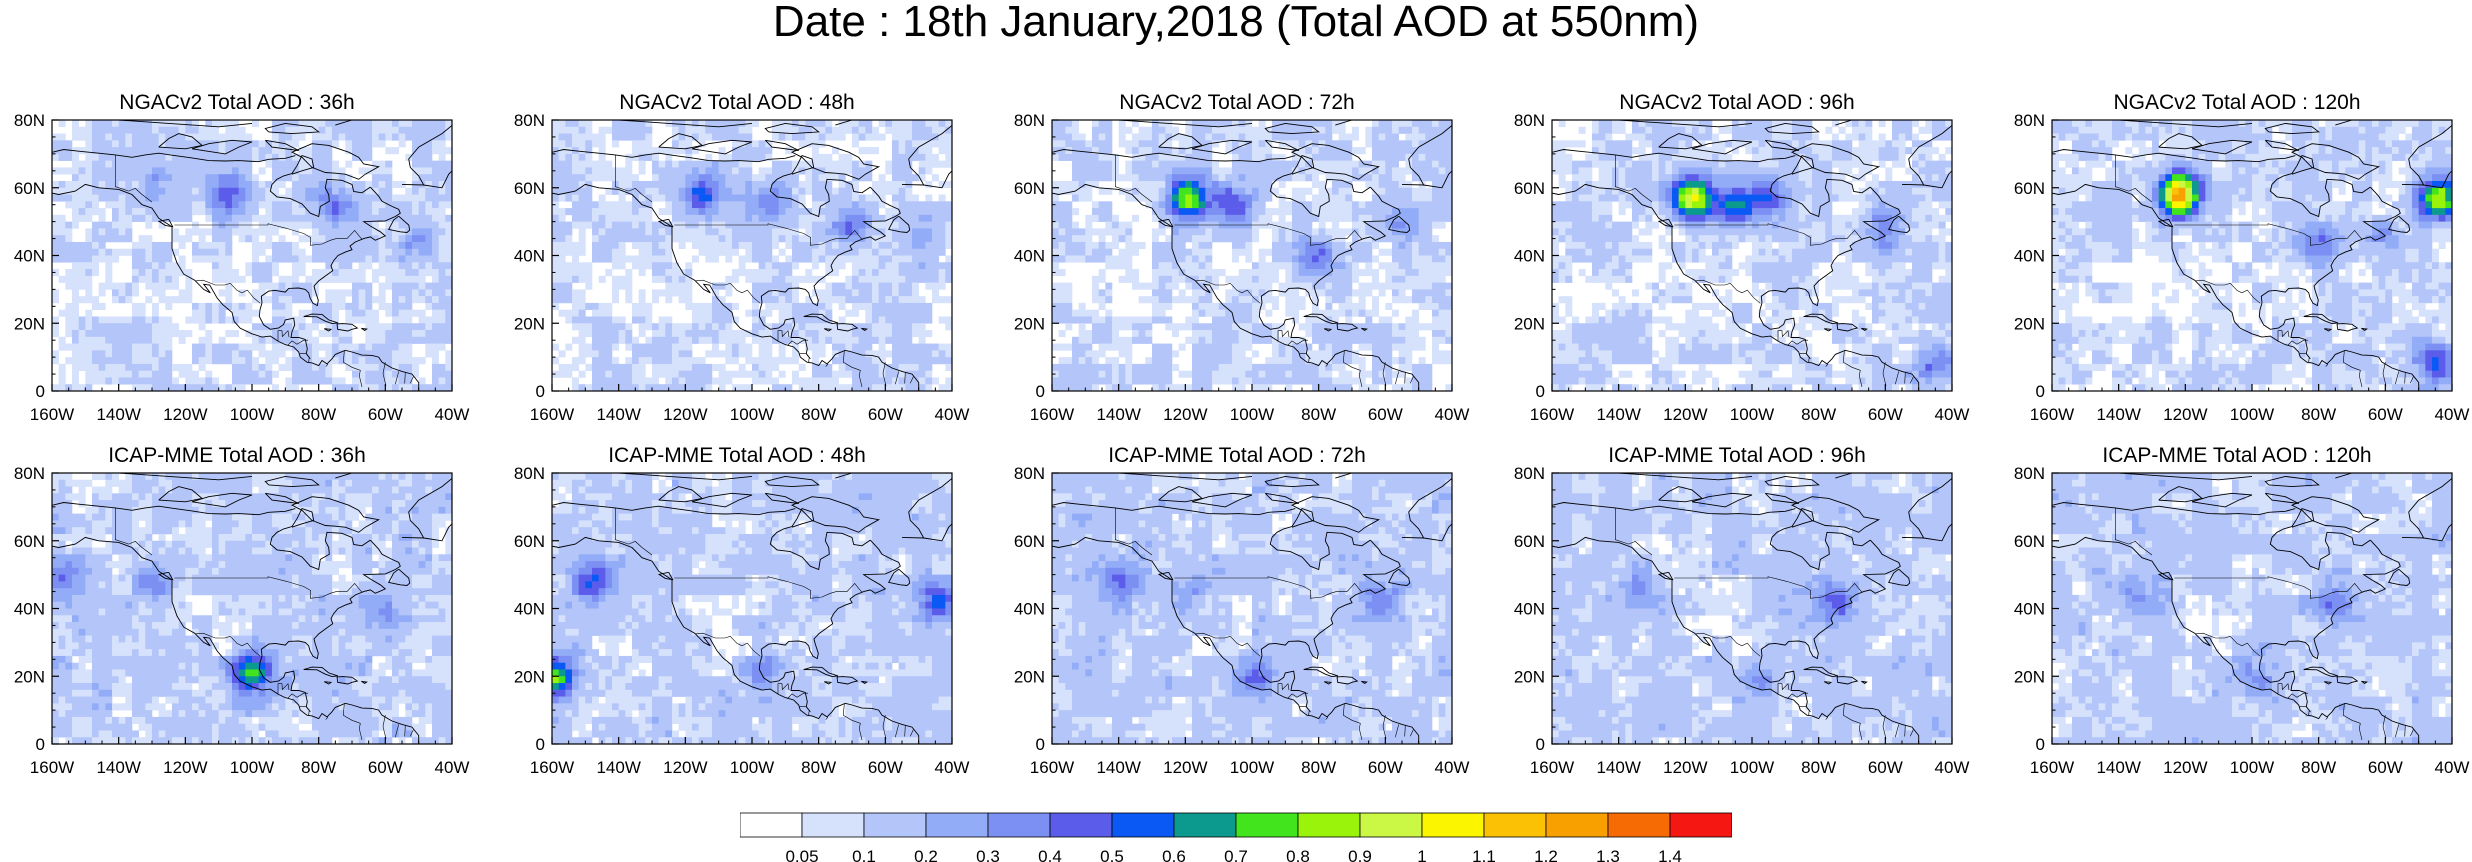  Describe the element at coordinates (236, 287) in the screenshot. I see `coastline` at that location.